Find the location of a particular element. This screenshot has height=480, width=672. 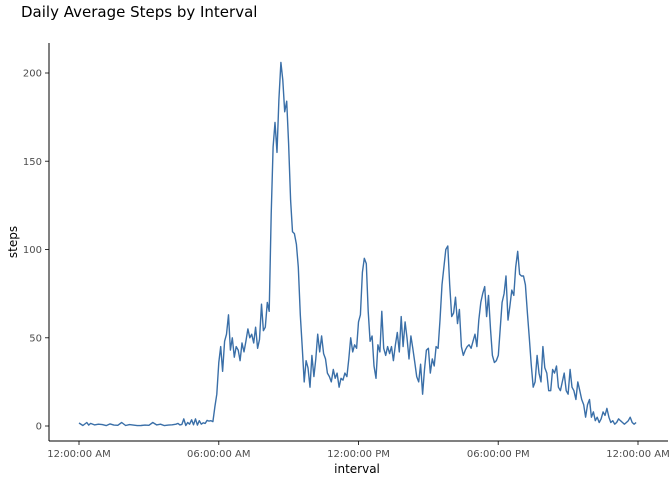

y-axis-ticks: 0 50 100 150 200 is located at coordinates (36, 251).